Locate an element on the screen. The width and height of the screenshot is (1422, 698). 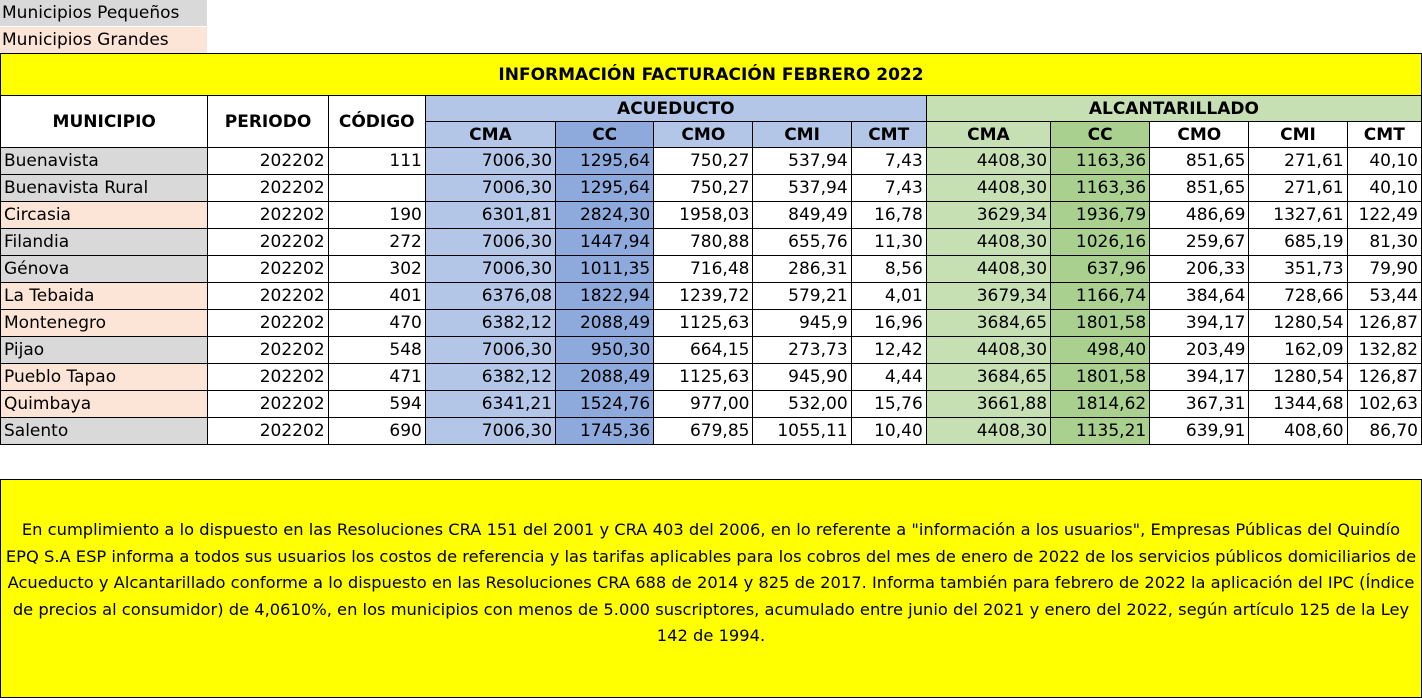
cell-alc-cmi: 1280,54 is located at coordinates (1298, 377).